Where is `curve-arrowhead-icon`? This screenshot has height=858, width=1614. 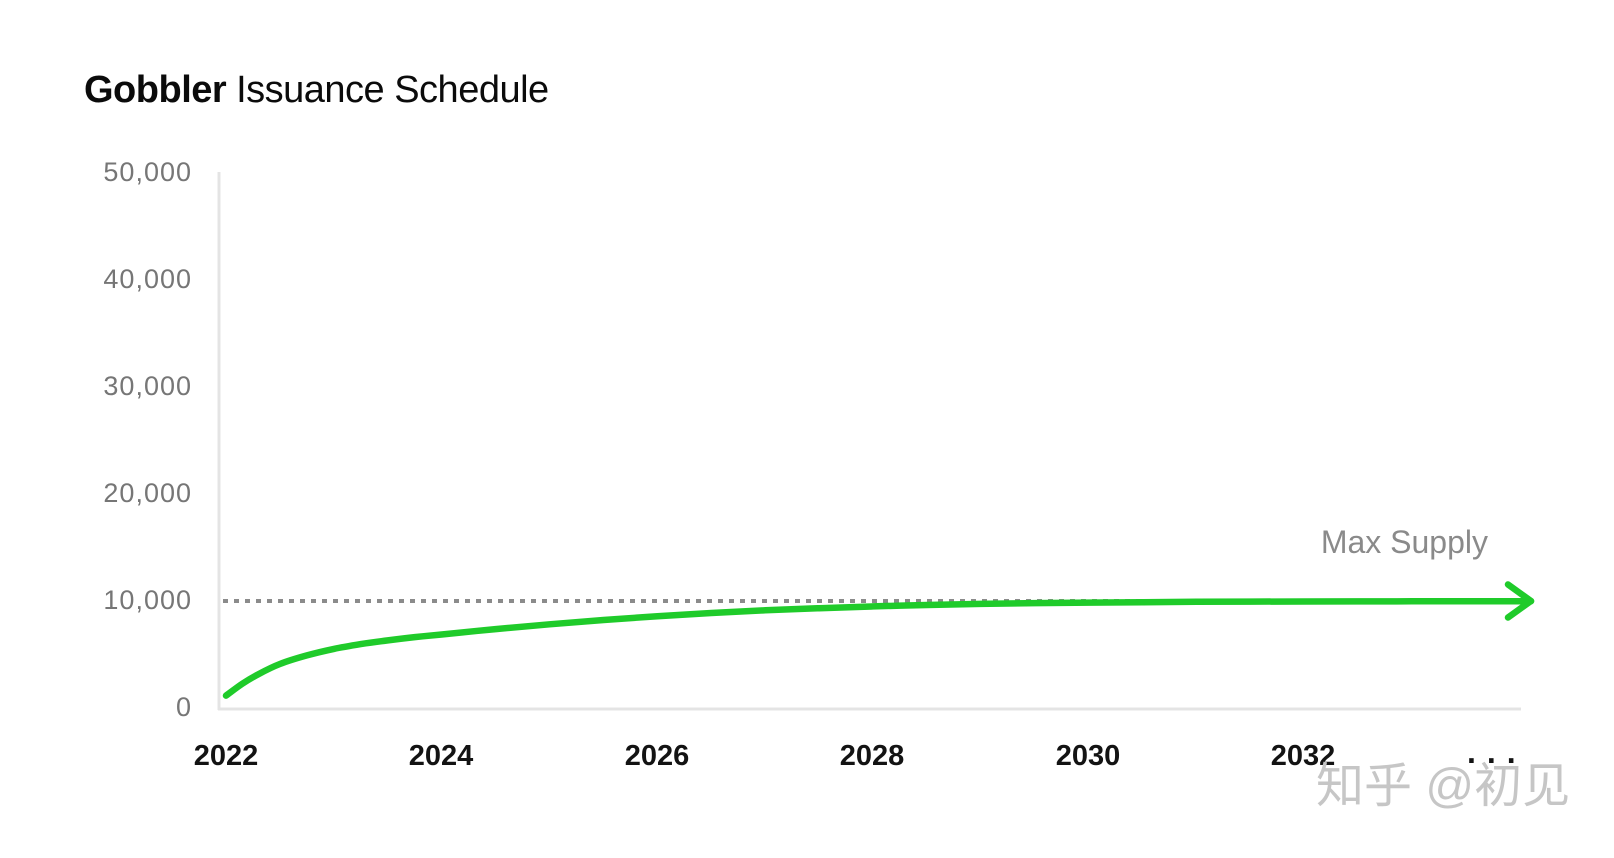 curve-arrowhead-icon is located at coordinates (1519, 601).